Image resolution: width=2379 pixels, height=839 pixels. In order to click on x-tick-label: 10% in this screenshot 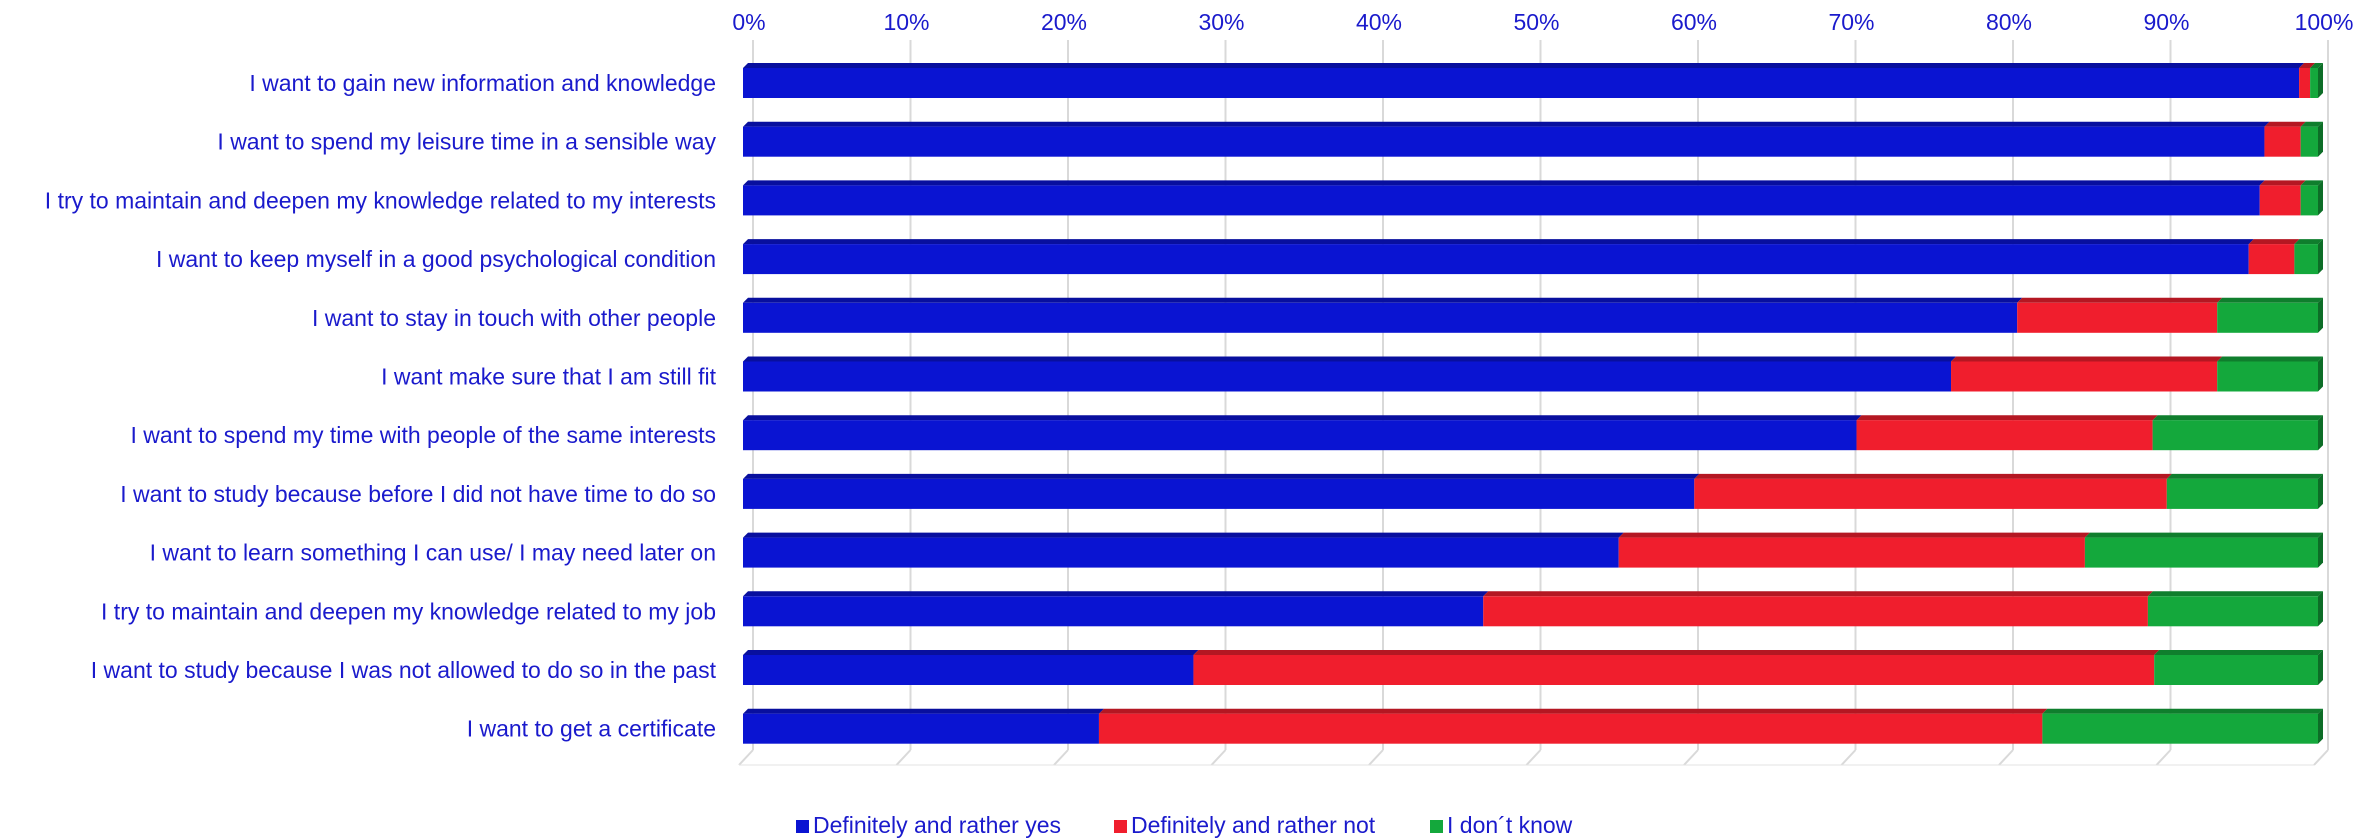, I will do `click(906, 22)`.